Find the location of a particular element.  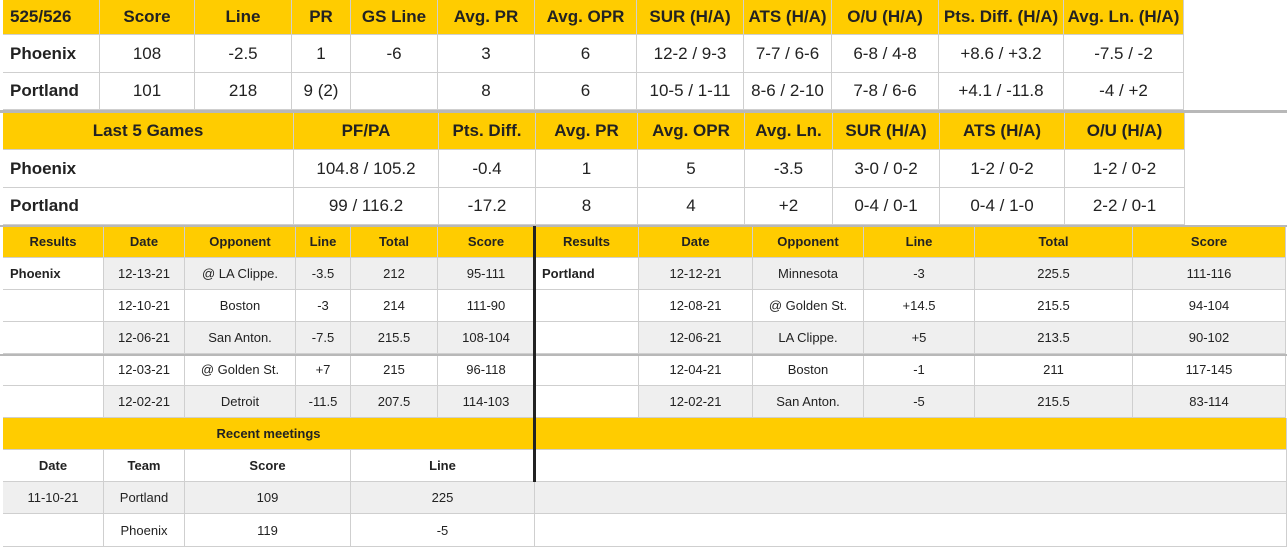

result-row-cell: 12-02-21 is located at coordinates (144, 402).